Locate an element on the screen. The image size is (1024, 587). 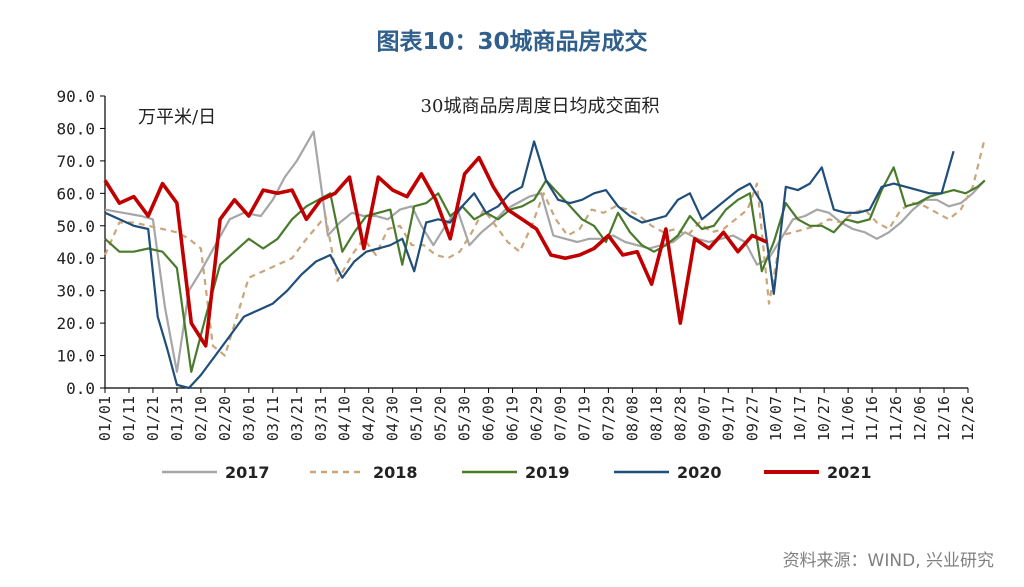
x-tick-label: 09/17 is located at coordinates (728, 418).